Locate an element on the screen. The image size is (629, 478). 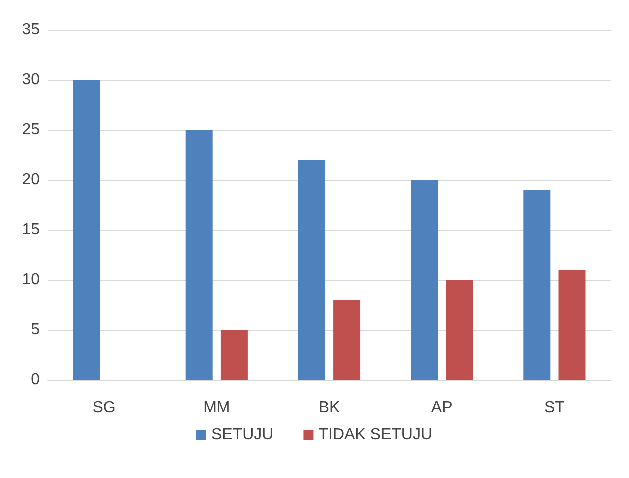
y-tick-label: 35 is located at coordinates (31, 30).